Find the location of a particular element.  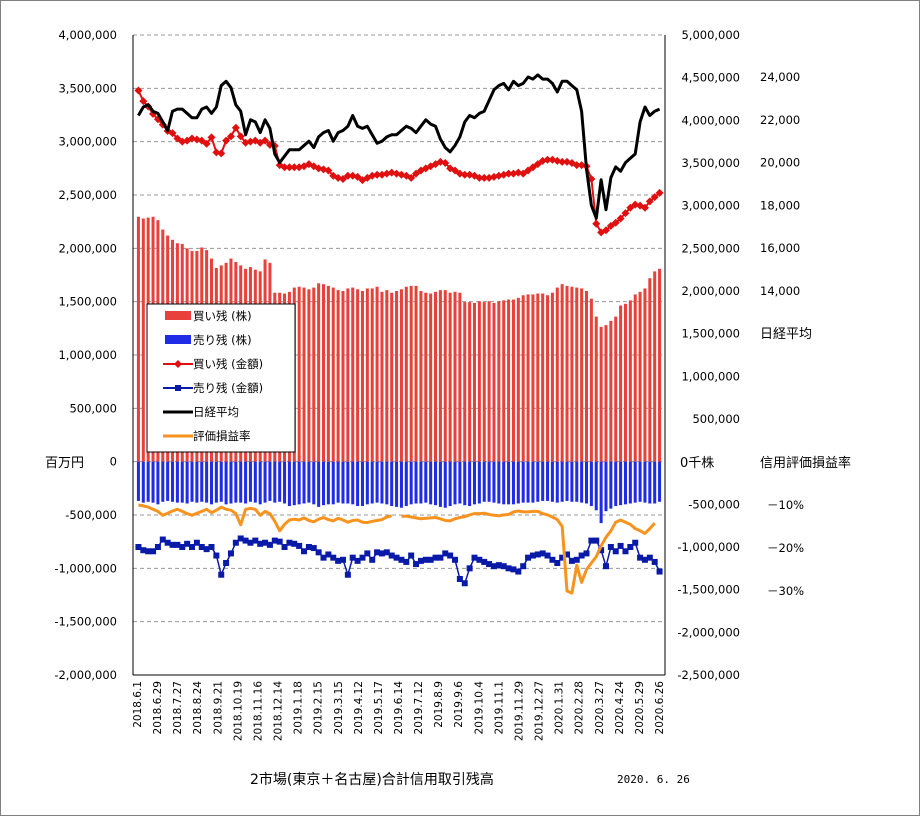

right-axis-unit: 0千株 is located at coordinates (697, 463).